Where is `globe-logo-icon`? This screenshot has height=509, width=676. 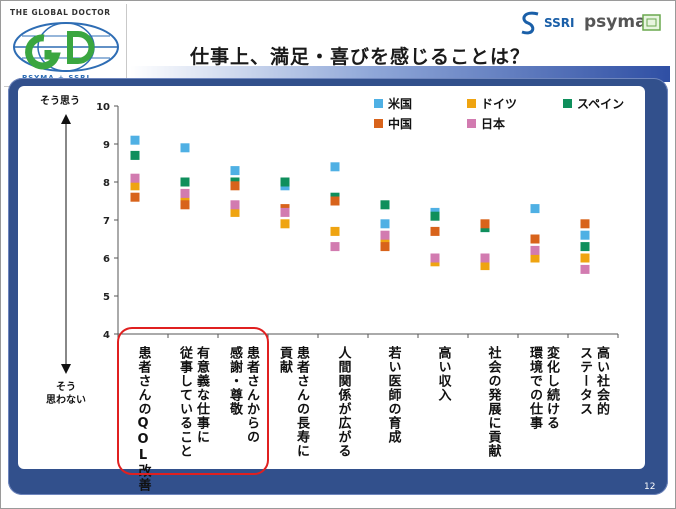
globe-logo-icon is located at coordinates (66, 47).